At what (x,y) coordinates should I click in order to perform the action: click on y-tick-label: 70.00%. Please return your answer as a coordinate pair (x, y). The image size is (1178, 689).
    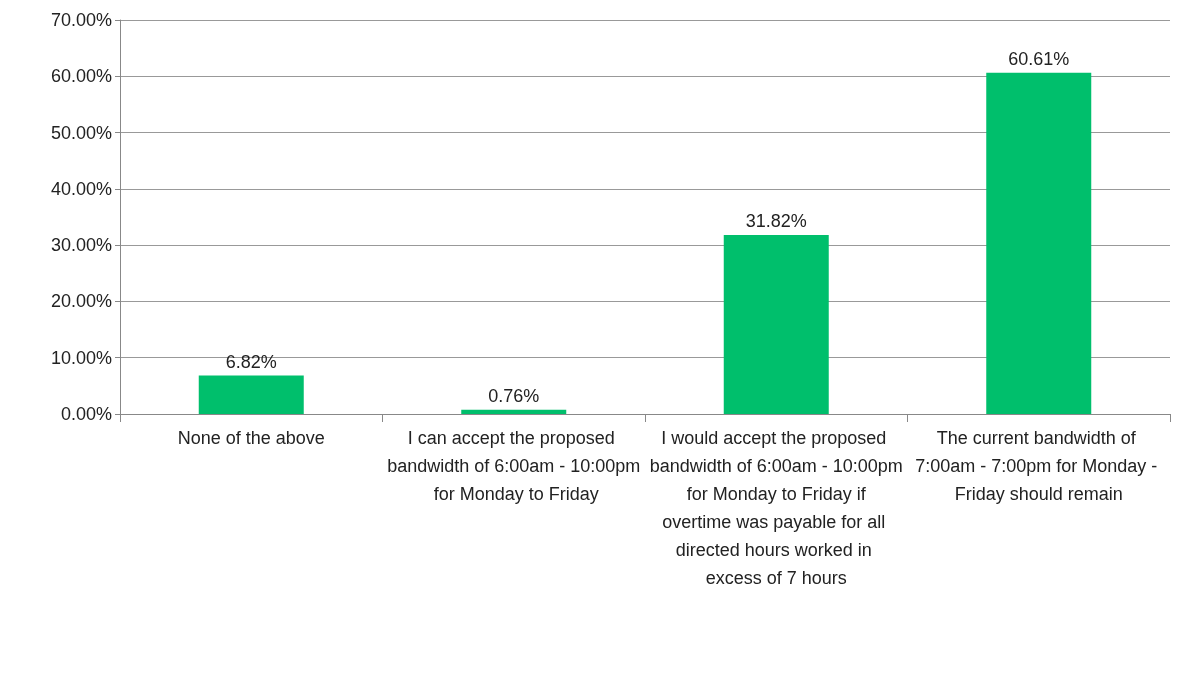
    Looking at the image, I should click on (81, 20).